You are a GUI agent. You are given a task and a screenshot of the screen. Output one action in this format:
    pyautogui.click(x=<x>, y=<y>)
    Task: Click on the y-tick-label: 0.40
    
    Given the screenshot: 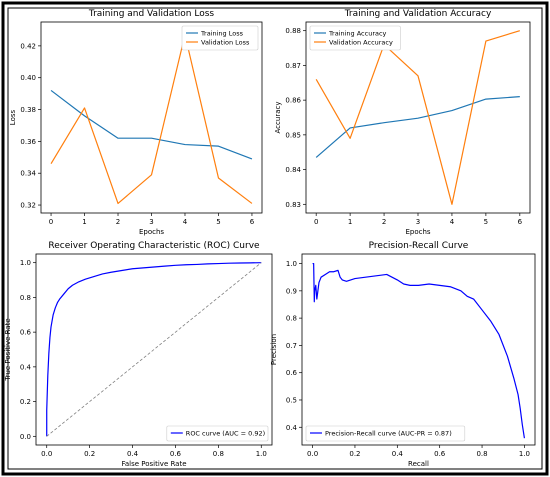 What is the action you would take?
    pyautogui.click(x=28, y=78)
    